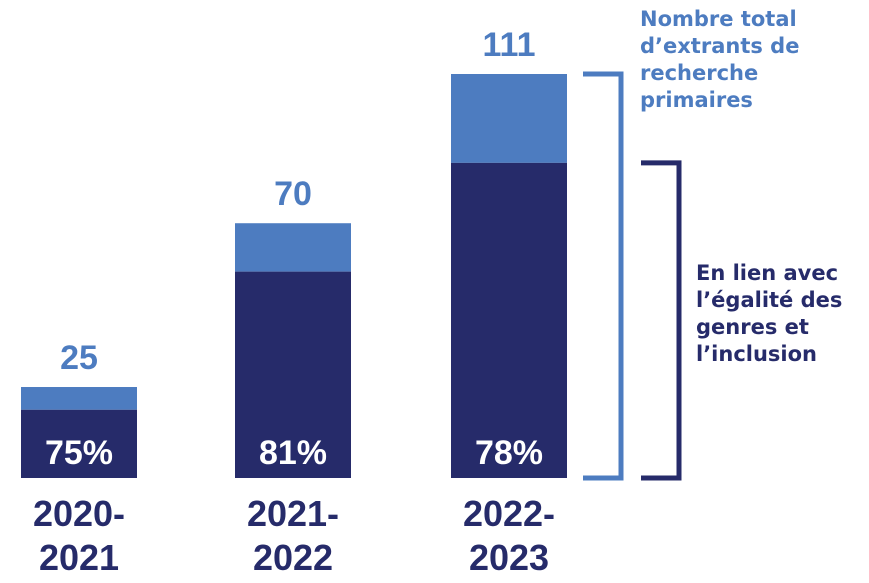 The height and width of the screenshot is (583, 869). Describe the element at coordinates (293, 453) in the screenshot. I see `bar-percent-label: 81%` at that location.